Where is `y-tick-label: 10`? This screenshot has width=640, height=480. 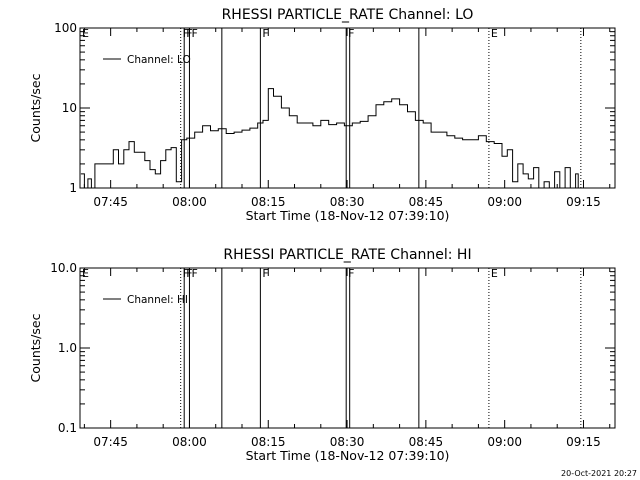 y-tick-label: 10 is located at coordinates (69, 108).